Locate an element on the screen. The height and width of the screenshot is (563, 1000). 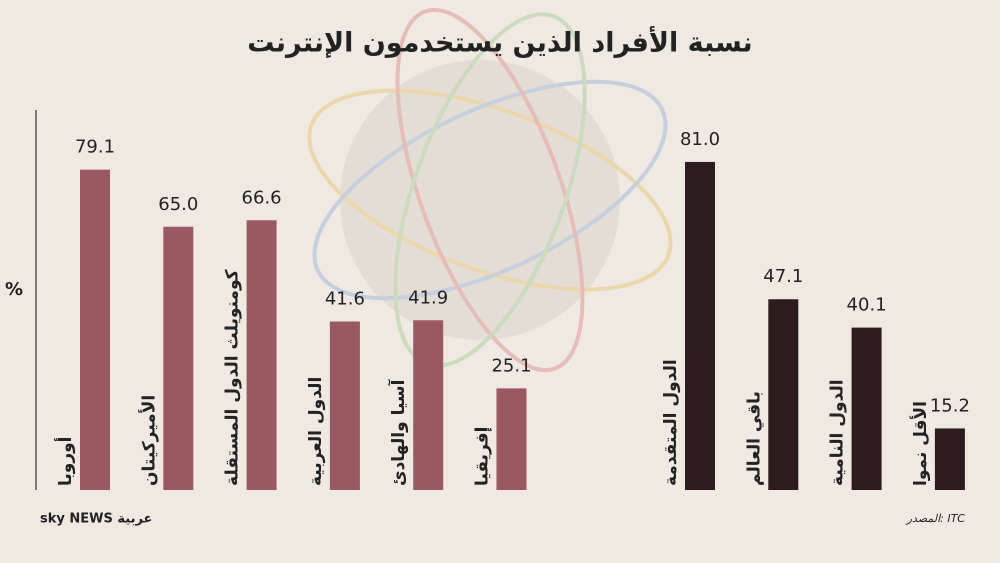
category-label: الدول العربية is located at coordinates (316, 431).